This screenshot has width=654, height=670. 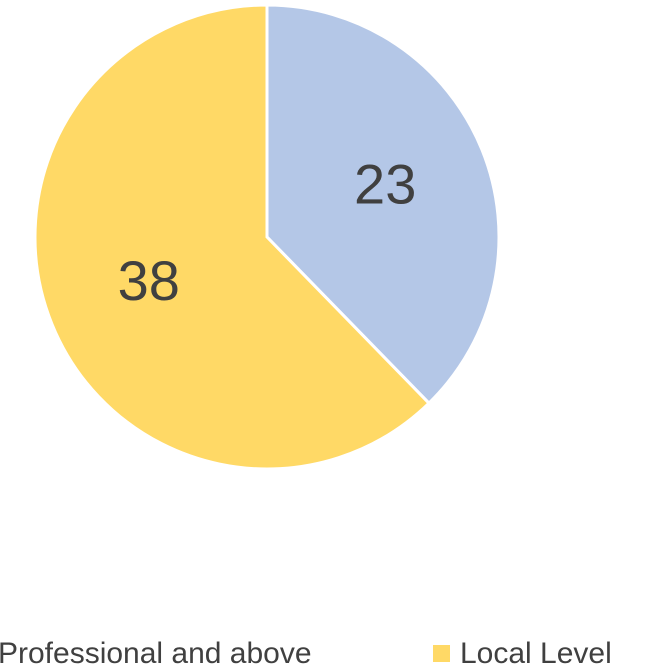 I want to click on data-label: 23, so click(x=385, y=184).